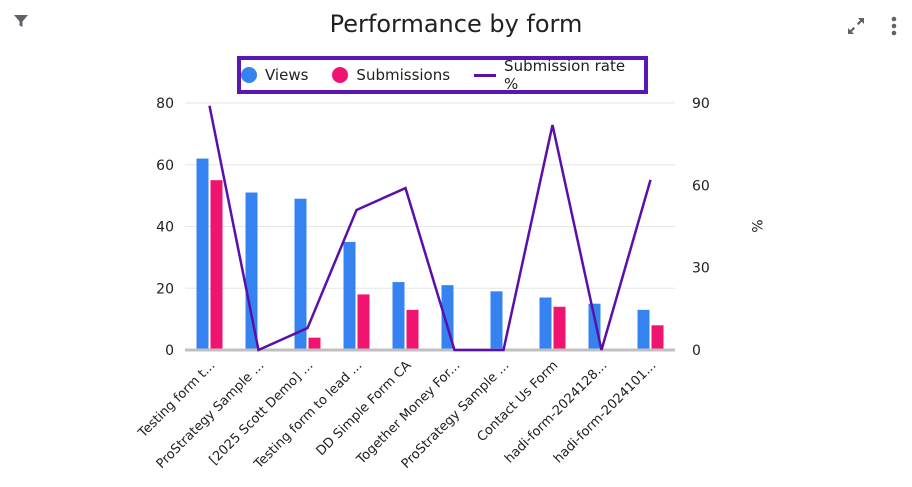 This screenshot has width=912, height=487. Describe the element at coordinates (756, 225) in the screenshot. I see `y-right-axis-label: %` at that location.